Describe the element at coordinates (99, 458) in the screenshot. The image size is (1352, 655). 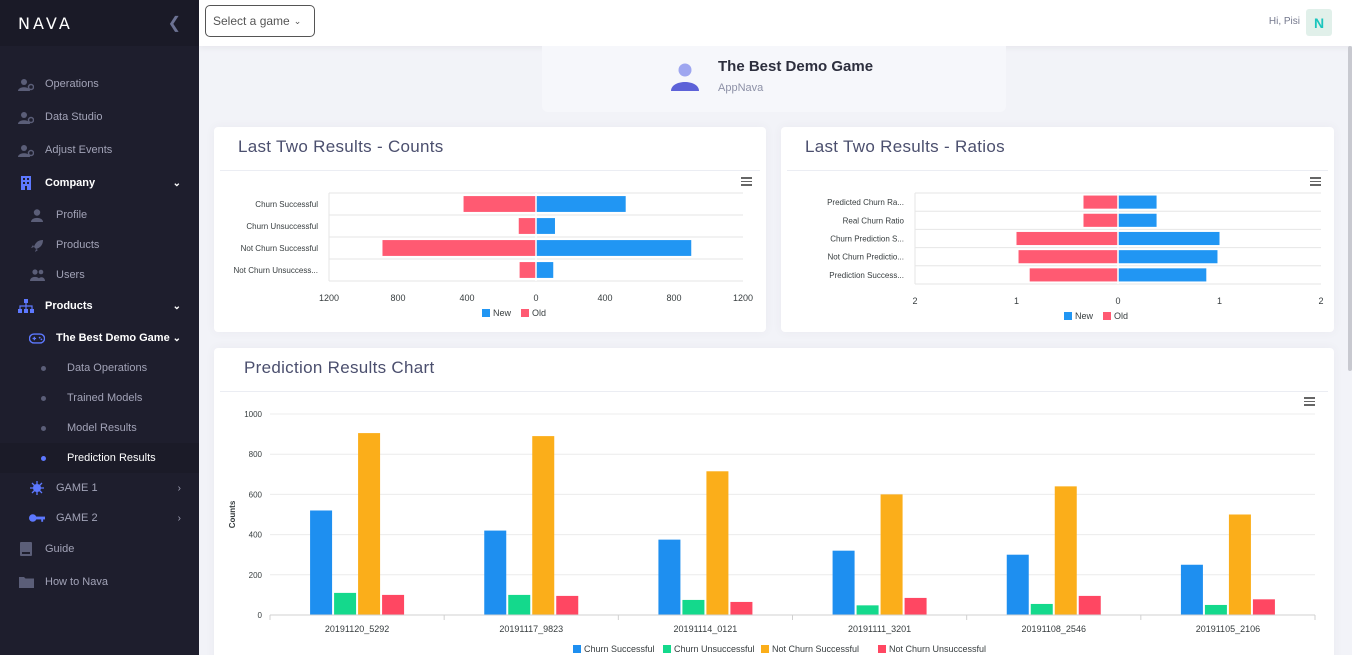
I see `sidebar-item-prediction-results: Prediction Results` at that location.